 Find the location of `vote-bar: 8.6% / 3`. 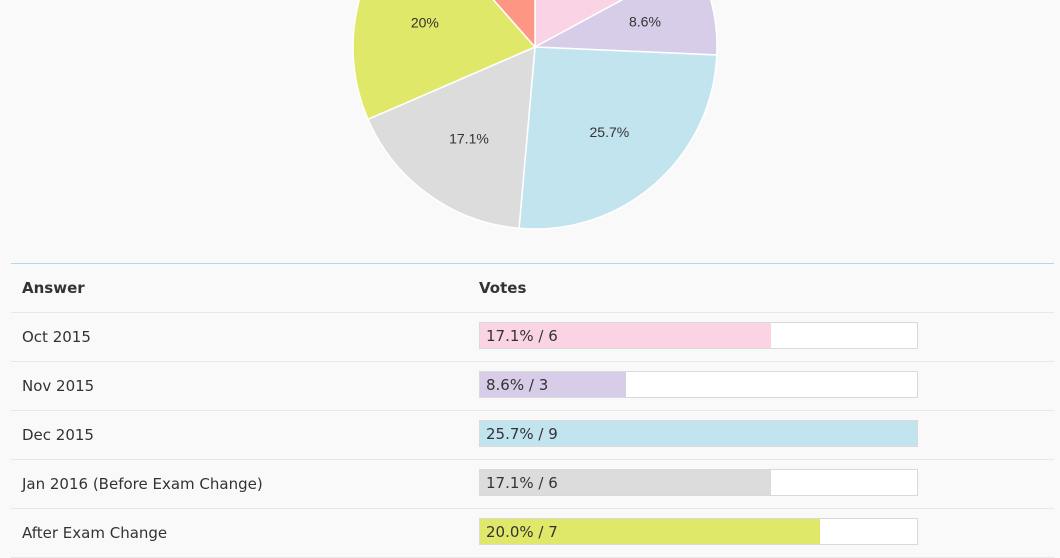

vote-bar: 8.6% / 3 is located at coordinates (698, 384).